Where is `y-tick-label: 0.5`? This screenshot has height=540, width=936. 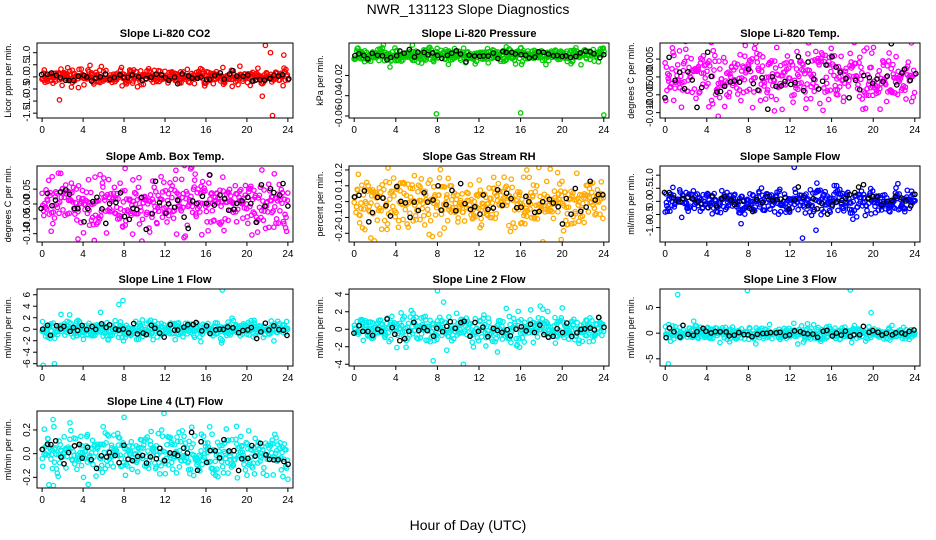
y-tick-label: 0.5 is located at coordinates (27, 64).